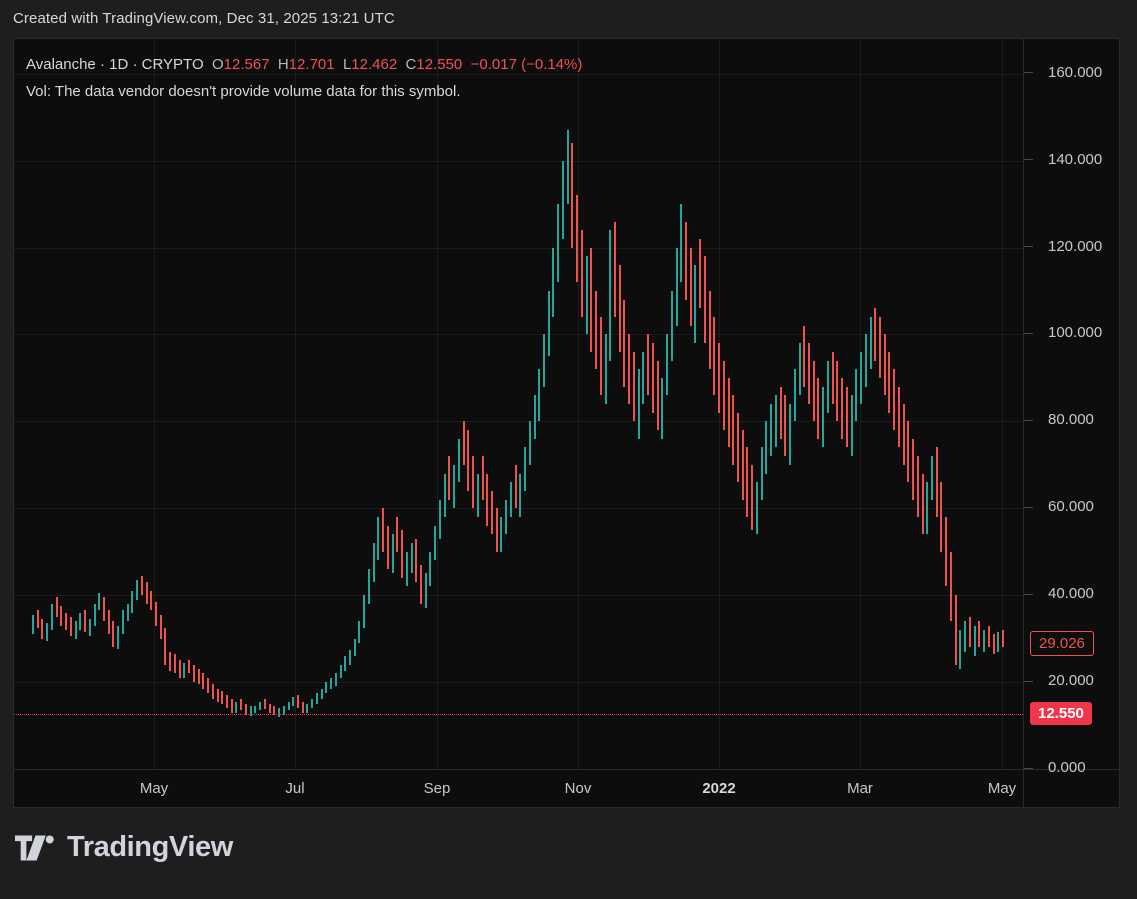  What do you see at coordinates (1070, 680) in the screenshot?
I see `price-tick-label: 20.000` at bounding box center [1070, 680].